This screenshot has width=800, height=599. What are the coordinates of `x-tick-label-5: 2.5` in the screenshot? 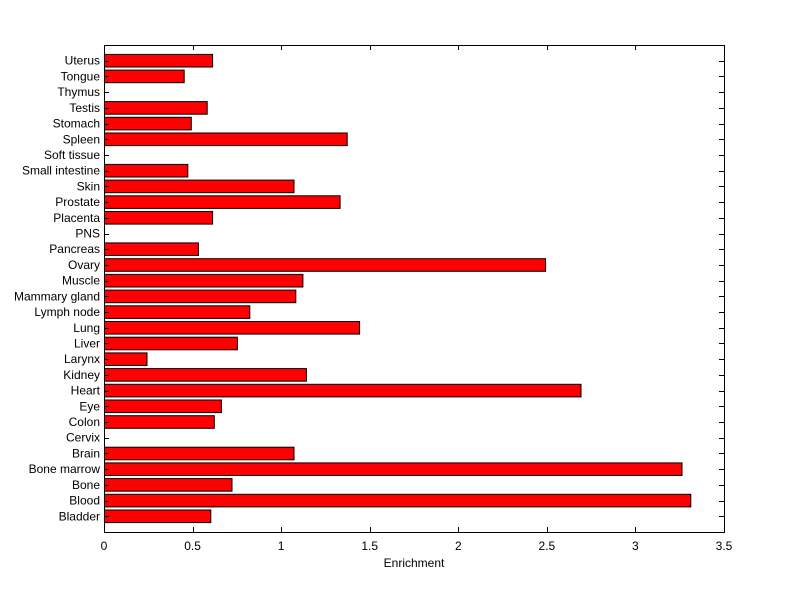 It's located at (547, 546).